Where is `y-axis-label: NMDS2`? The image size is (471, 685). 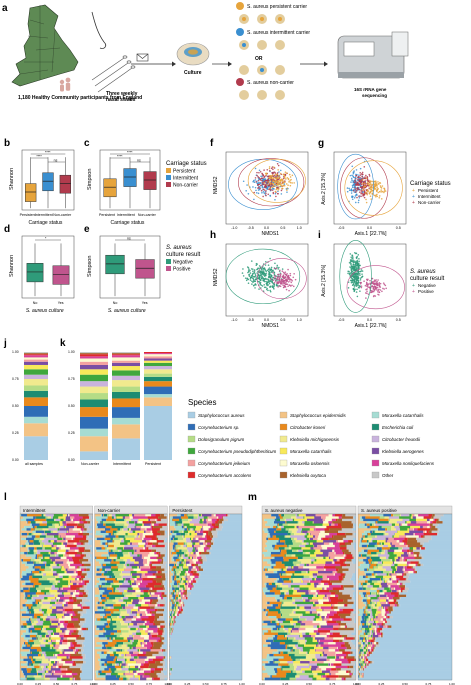 y-axis-label: NMDS2 is located at coordinates (216, 277).